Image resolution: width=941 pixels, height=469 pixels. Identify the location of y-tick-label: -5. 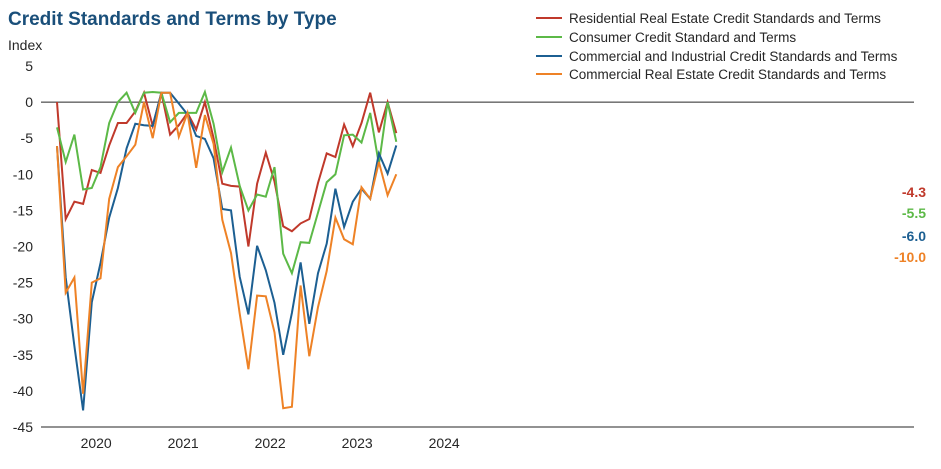
(27, 138).